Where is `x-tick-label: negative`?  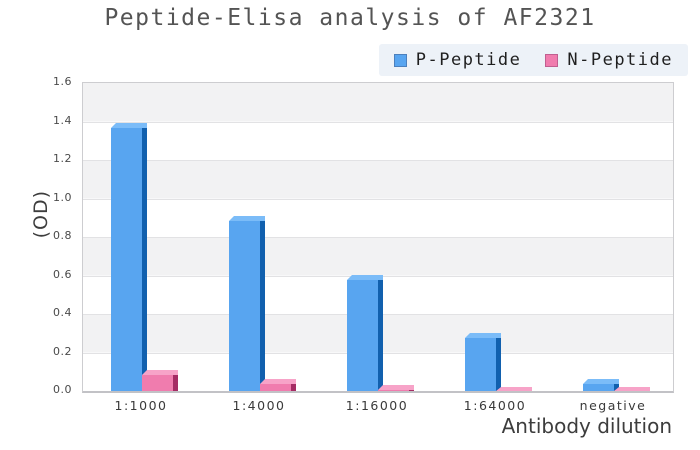 x-tick-label: negative is located at coordinates (613, 405).